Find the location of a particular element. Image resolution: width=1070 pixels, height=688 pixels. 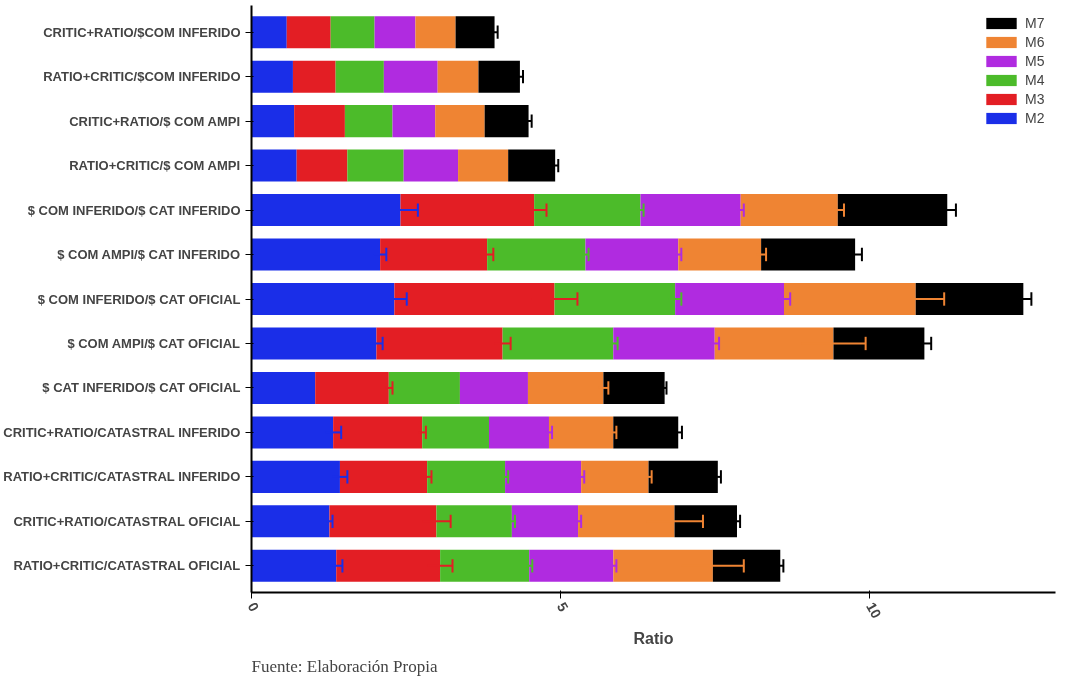

y-tick-label: $ COM INFERIDO/$ CAT OFICIAL is located at coordinates (139, 299).